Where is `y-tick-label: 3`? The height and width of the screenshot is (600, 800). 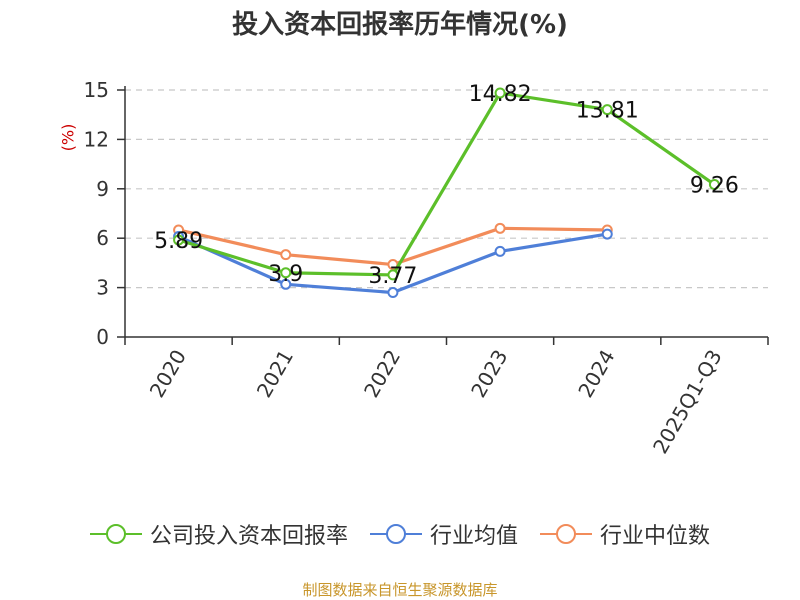
y-tick-label: 3 is located at coordinates (102, 288).